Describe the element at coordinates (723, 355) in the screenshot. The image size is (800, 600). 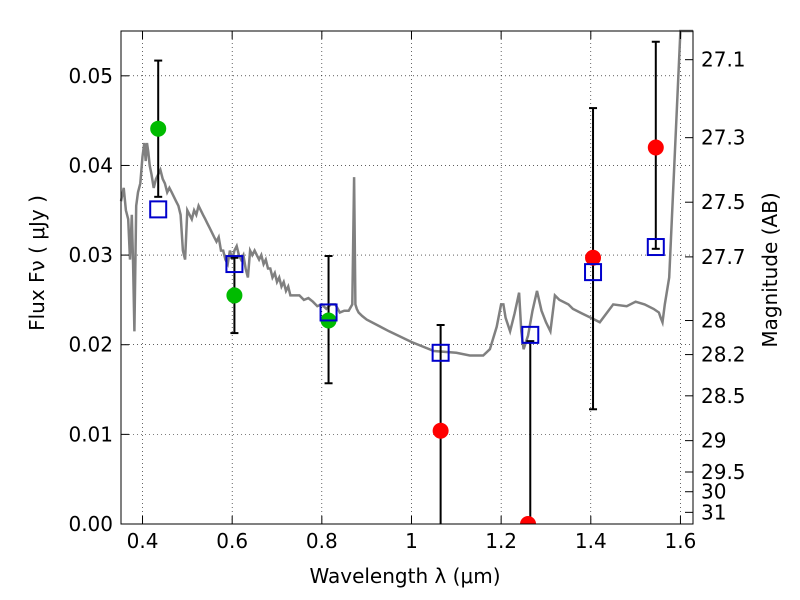
I see `magnitude-tick-label: 28.2` at that location.